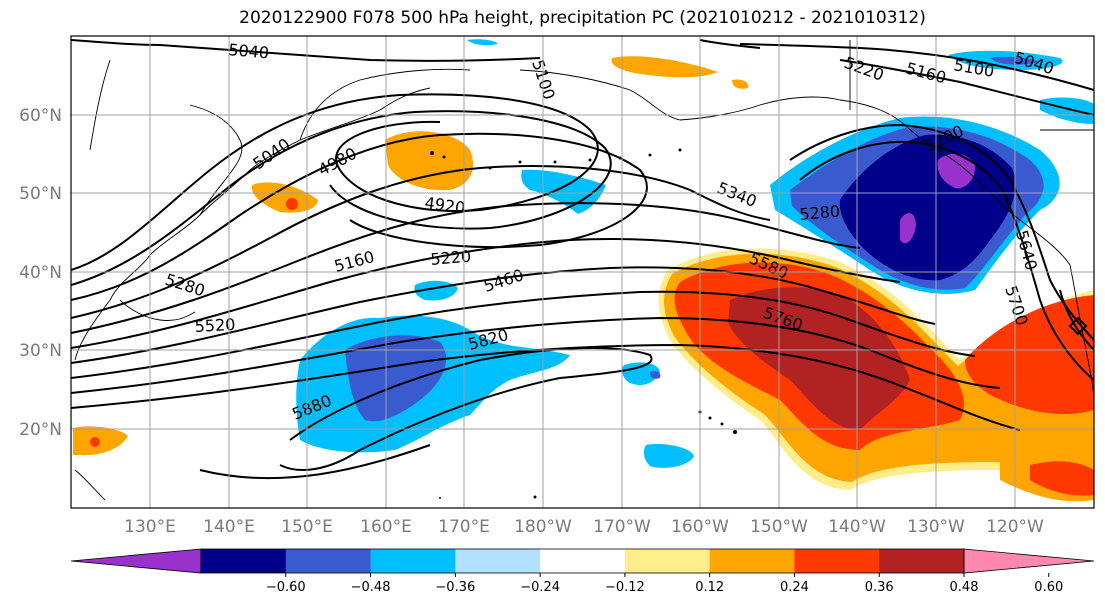 The image size is (1105, 601). What do you see at coordinates (622, 527) in the screenshot?
I see `lon-label: 170°W` at bounding box center [622, 527].